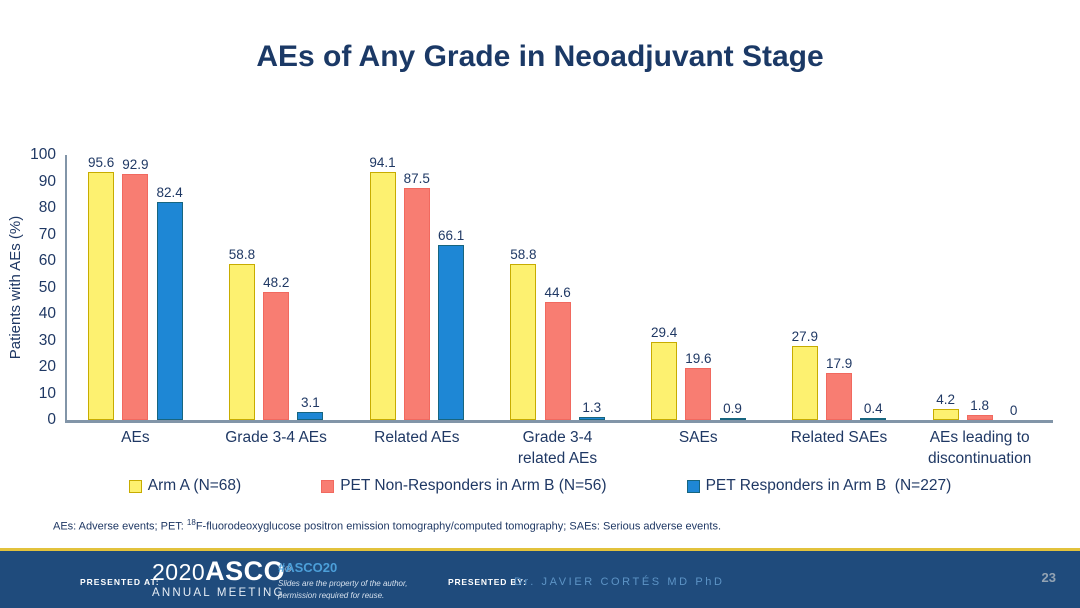 The image size is (1080, 608). I want to click on legend-item: PET Non-Responders in Arm B (N=56), so click(464, 486).